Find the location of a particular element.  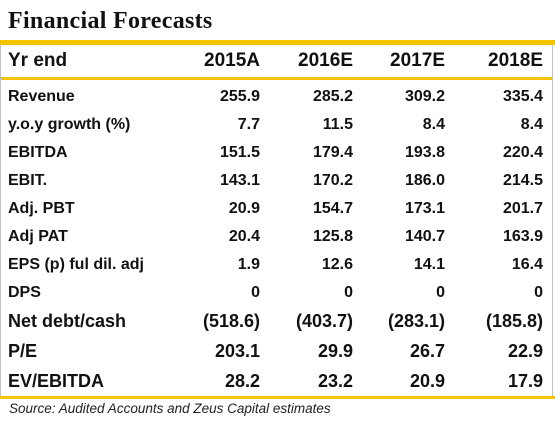

row-value: 214.5 is located at coordinates (522, 180).